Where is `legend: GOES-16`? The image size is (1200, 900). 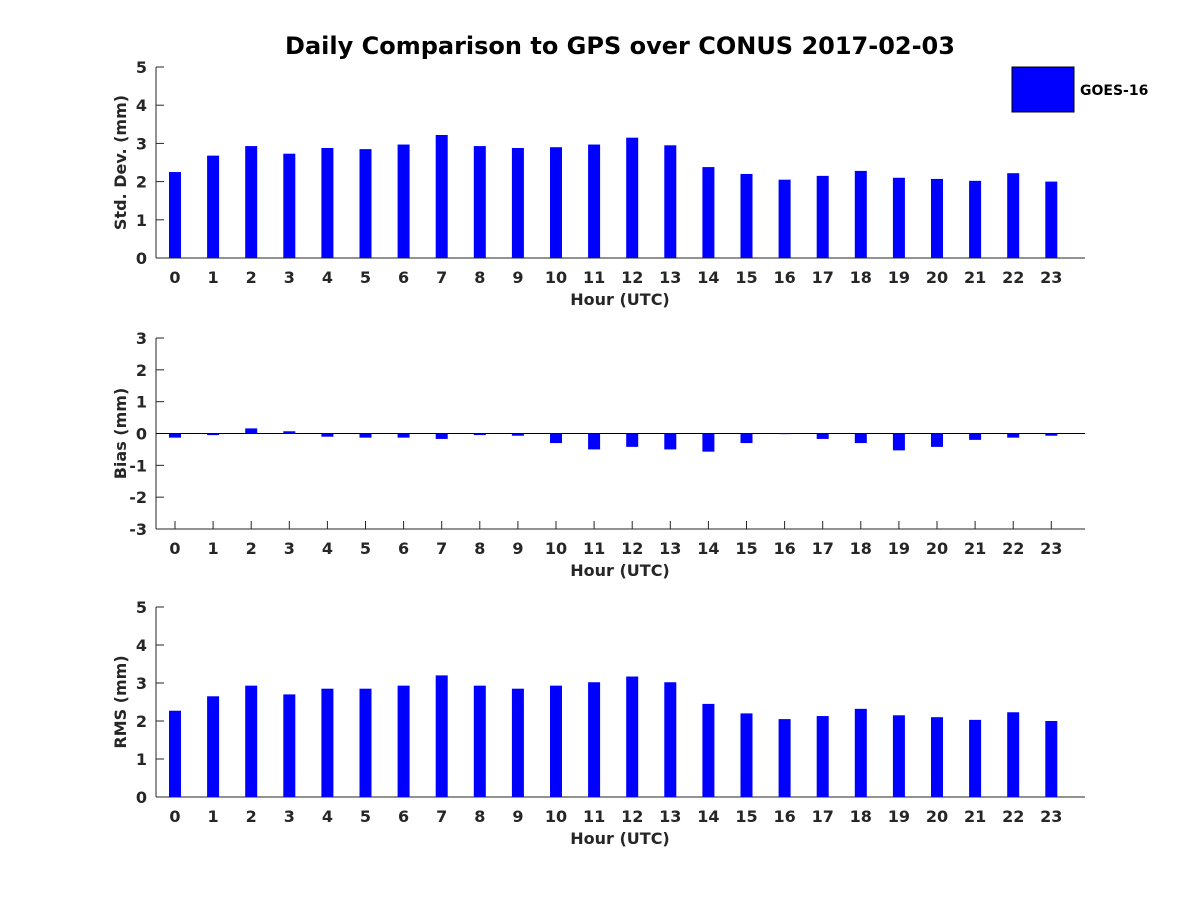 legend: GOES-16 is located at coordinates (1079, 89).